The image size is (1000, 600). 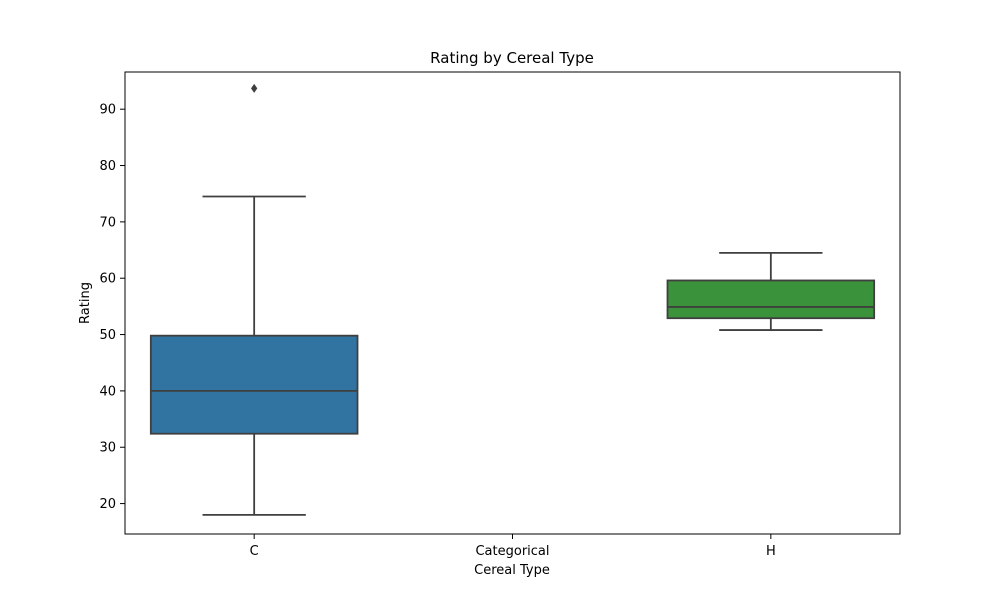 I want to click on chart-title: Rating by Cereal Type, so click(x=512, y=58).